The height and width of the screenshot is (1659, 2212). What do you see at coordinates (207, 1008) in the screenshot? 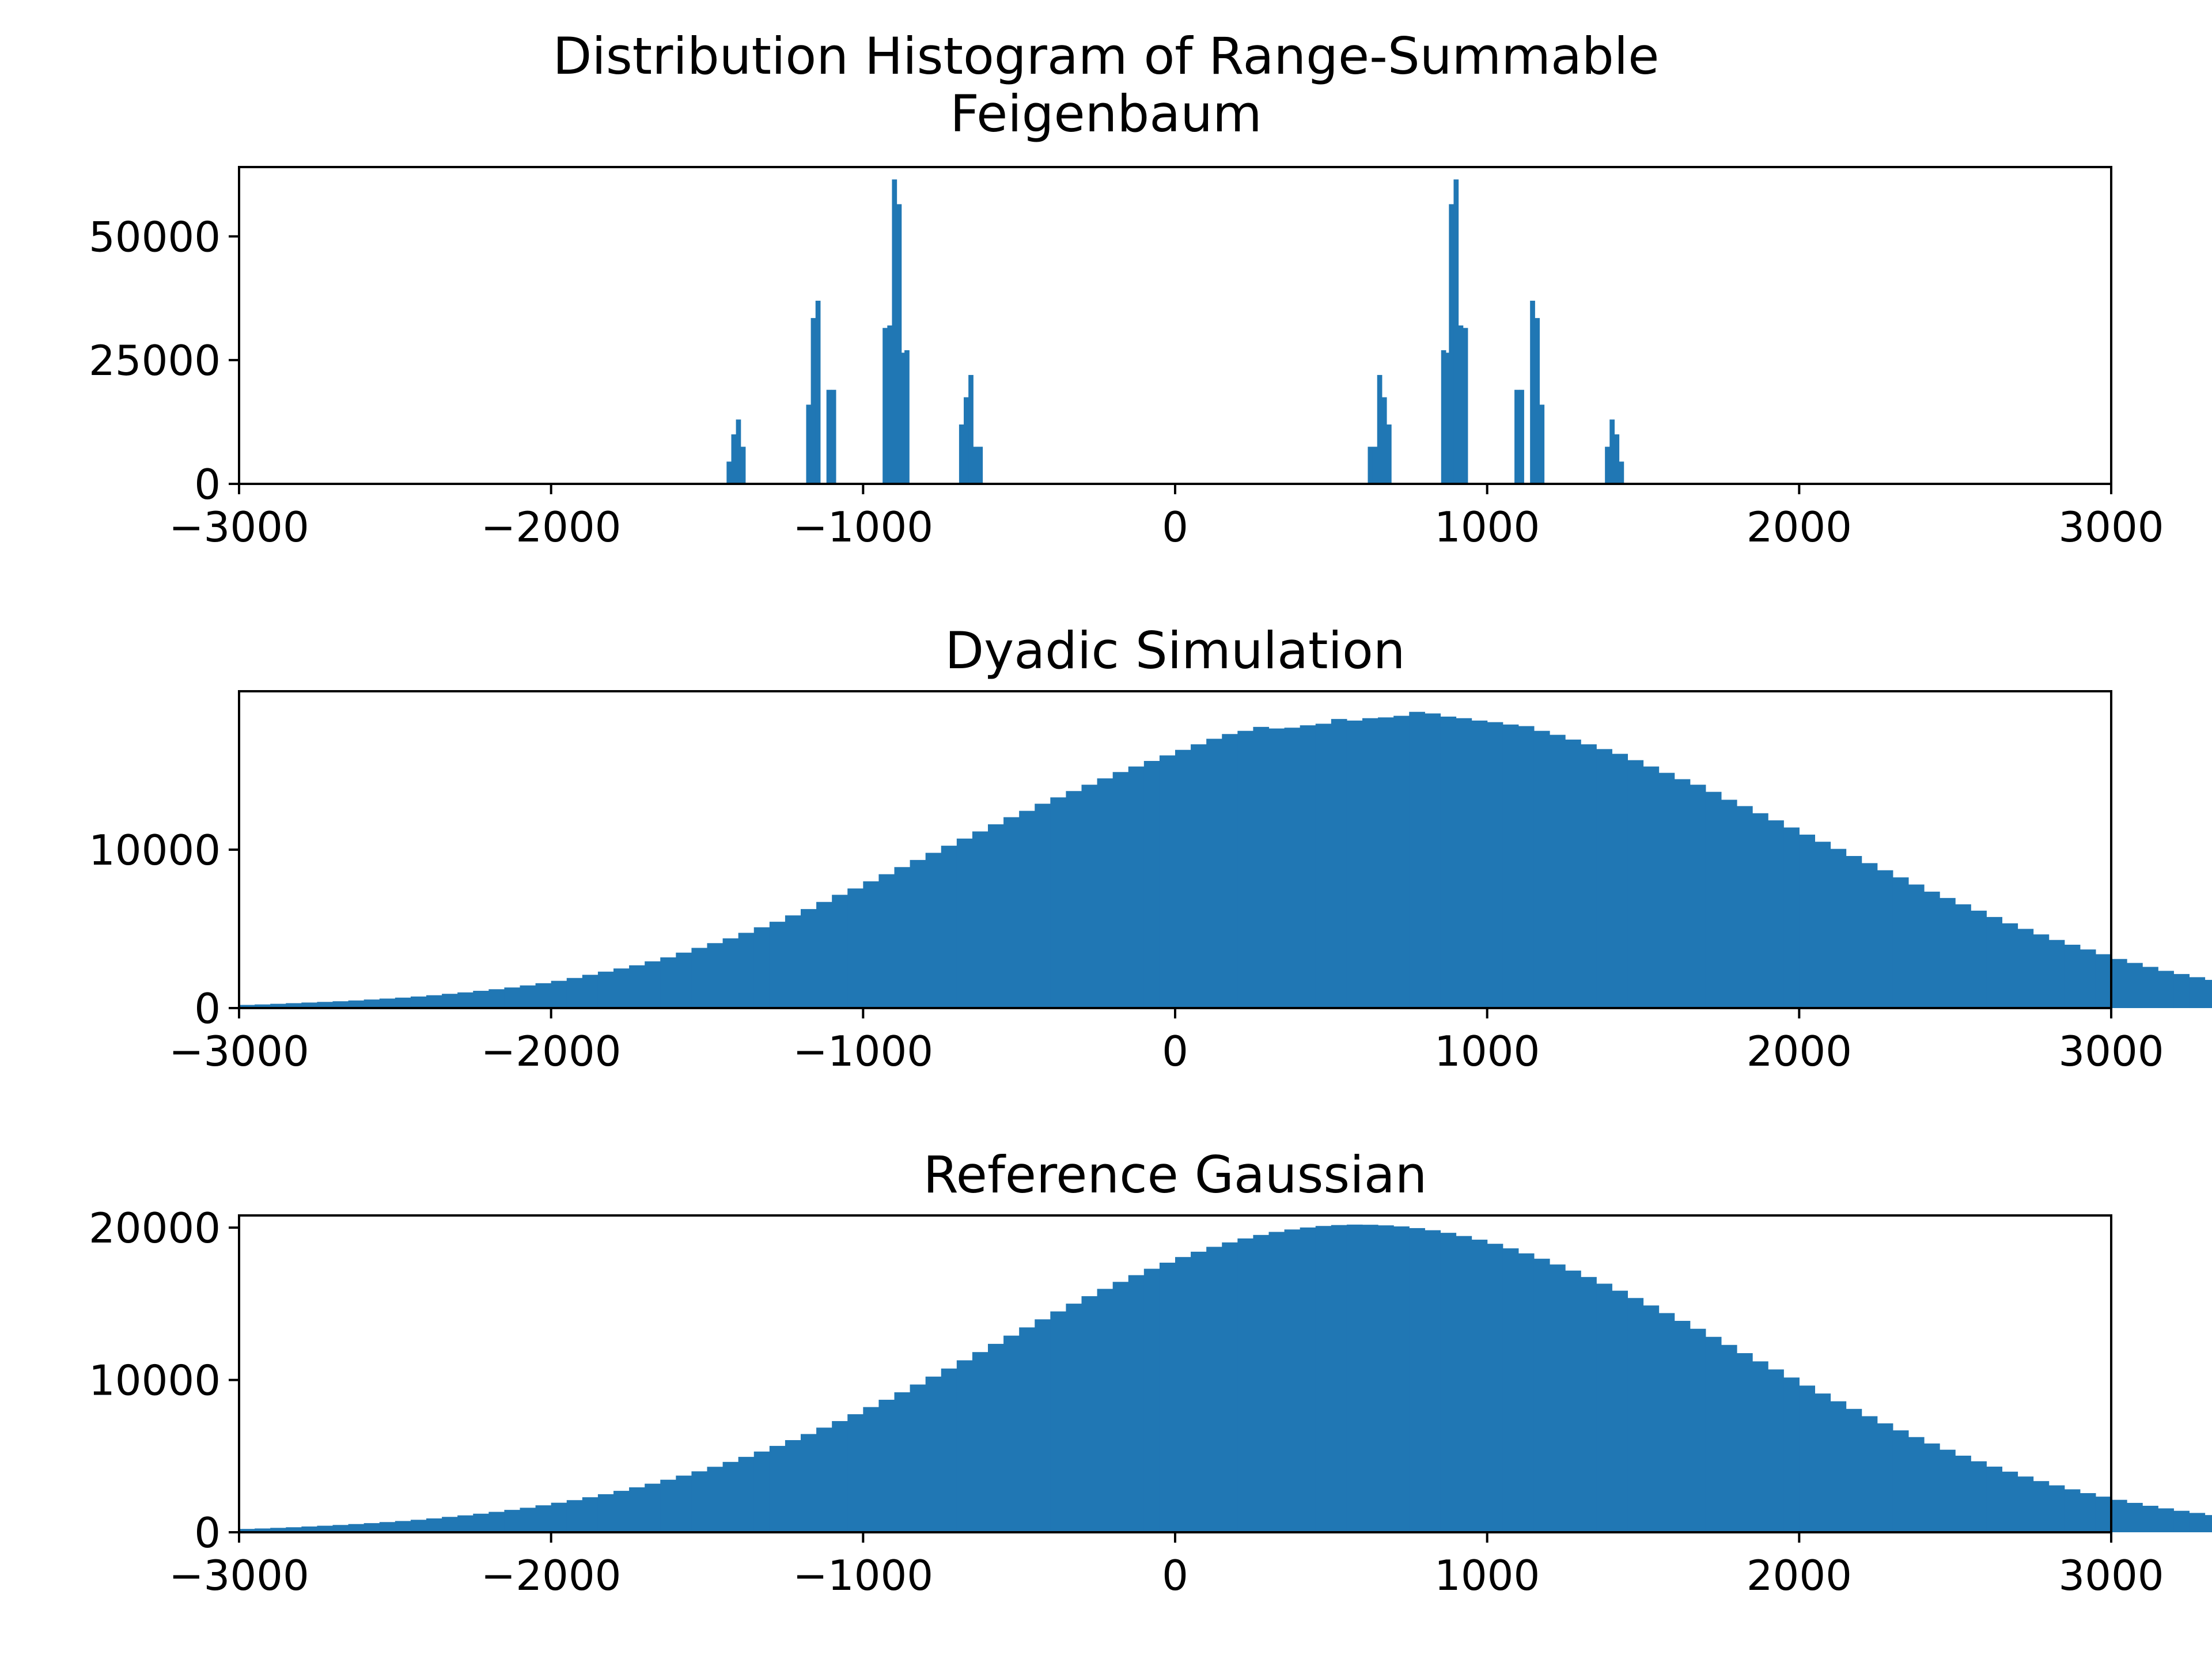
I see `y-tick-label: 0` at bounding box center [207, 1008].